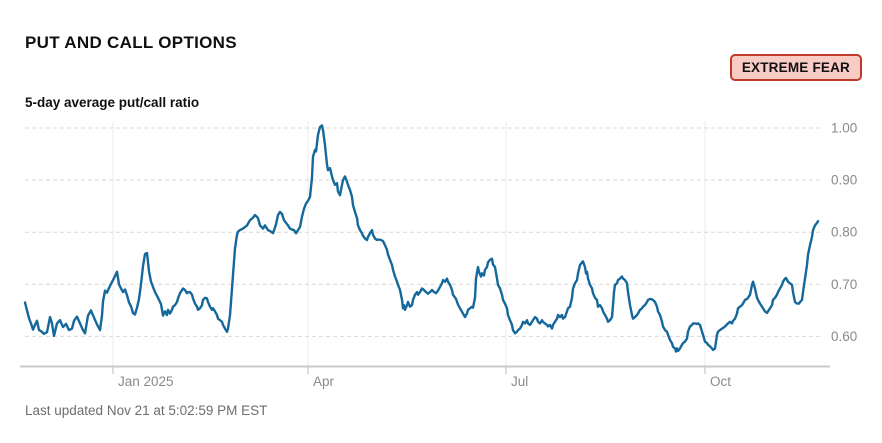 This screenshot has width=882, height=443. Describe the element at coordinates (720, 381) in the screenshot. I see `x-axis-label: Oct` at that location.